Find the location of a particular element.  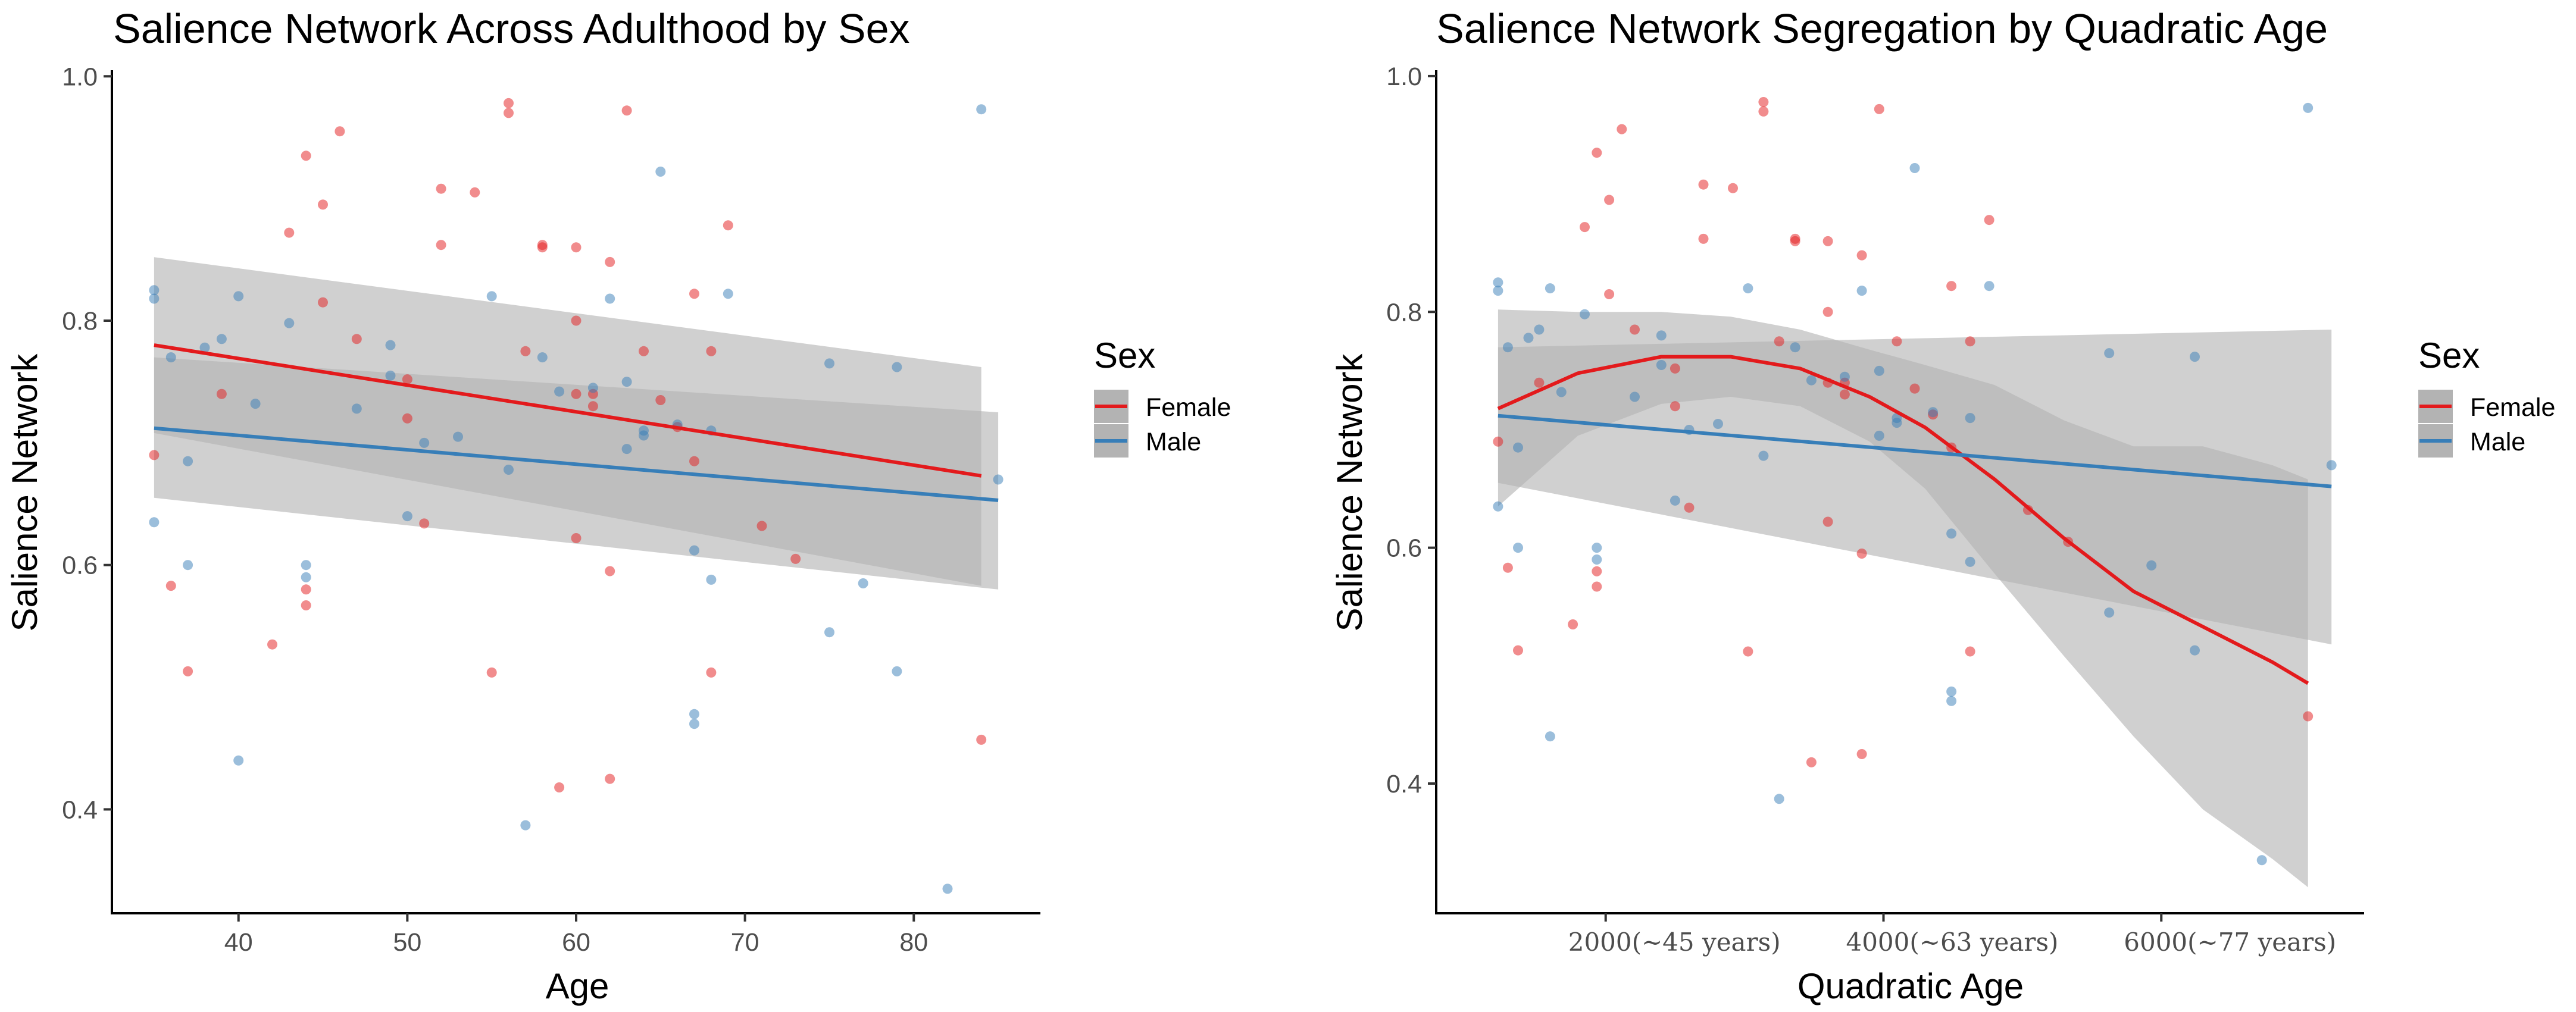

right-y-axis-title: Salience Network is located at coordinates (1350, 492).